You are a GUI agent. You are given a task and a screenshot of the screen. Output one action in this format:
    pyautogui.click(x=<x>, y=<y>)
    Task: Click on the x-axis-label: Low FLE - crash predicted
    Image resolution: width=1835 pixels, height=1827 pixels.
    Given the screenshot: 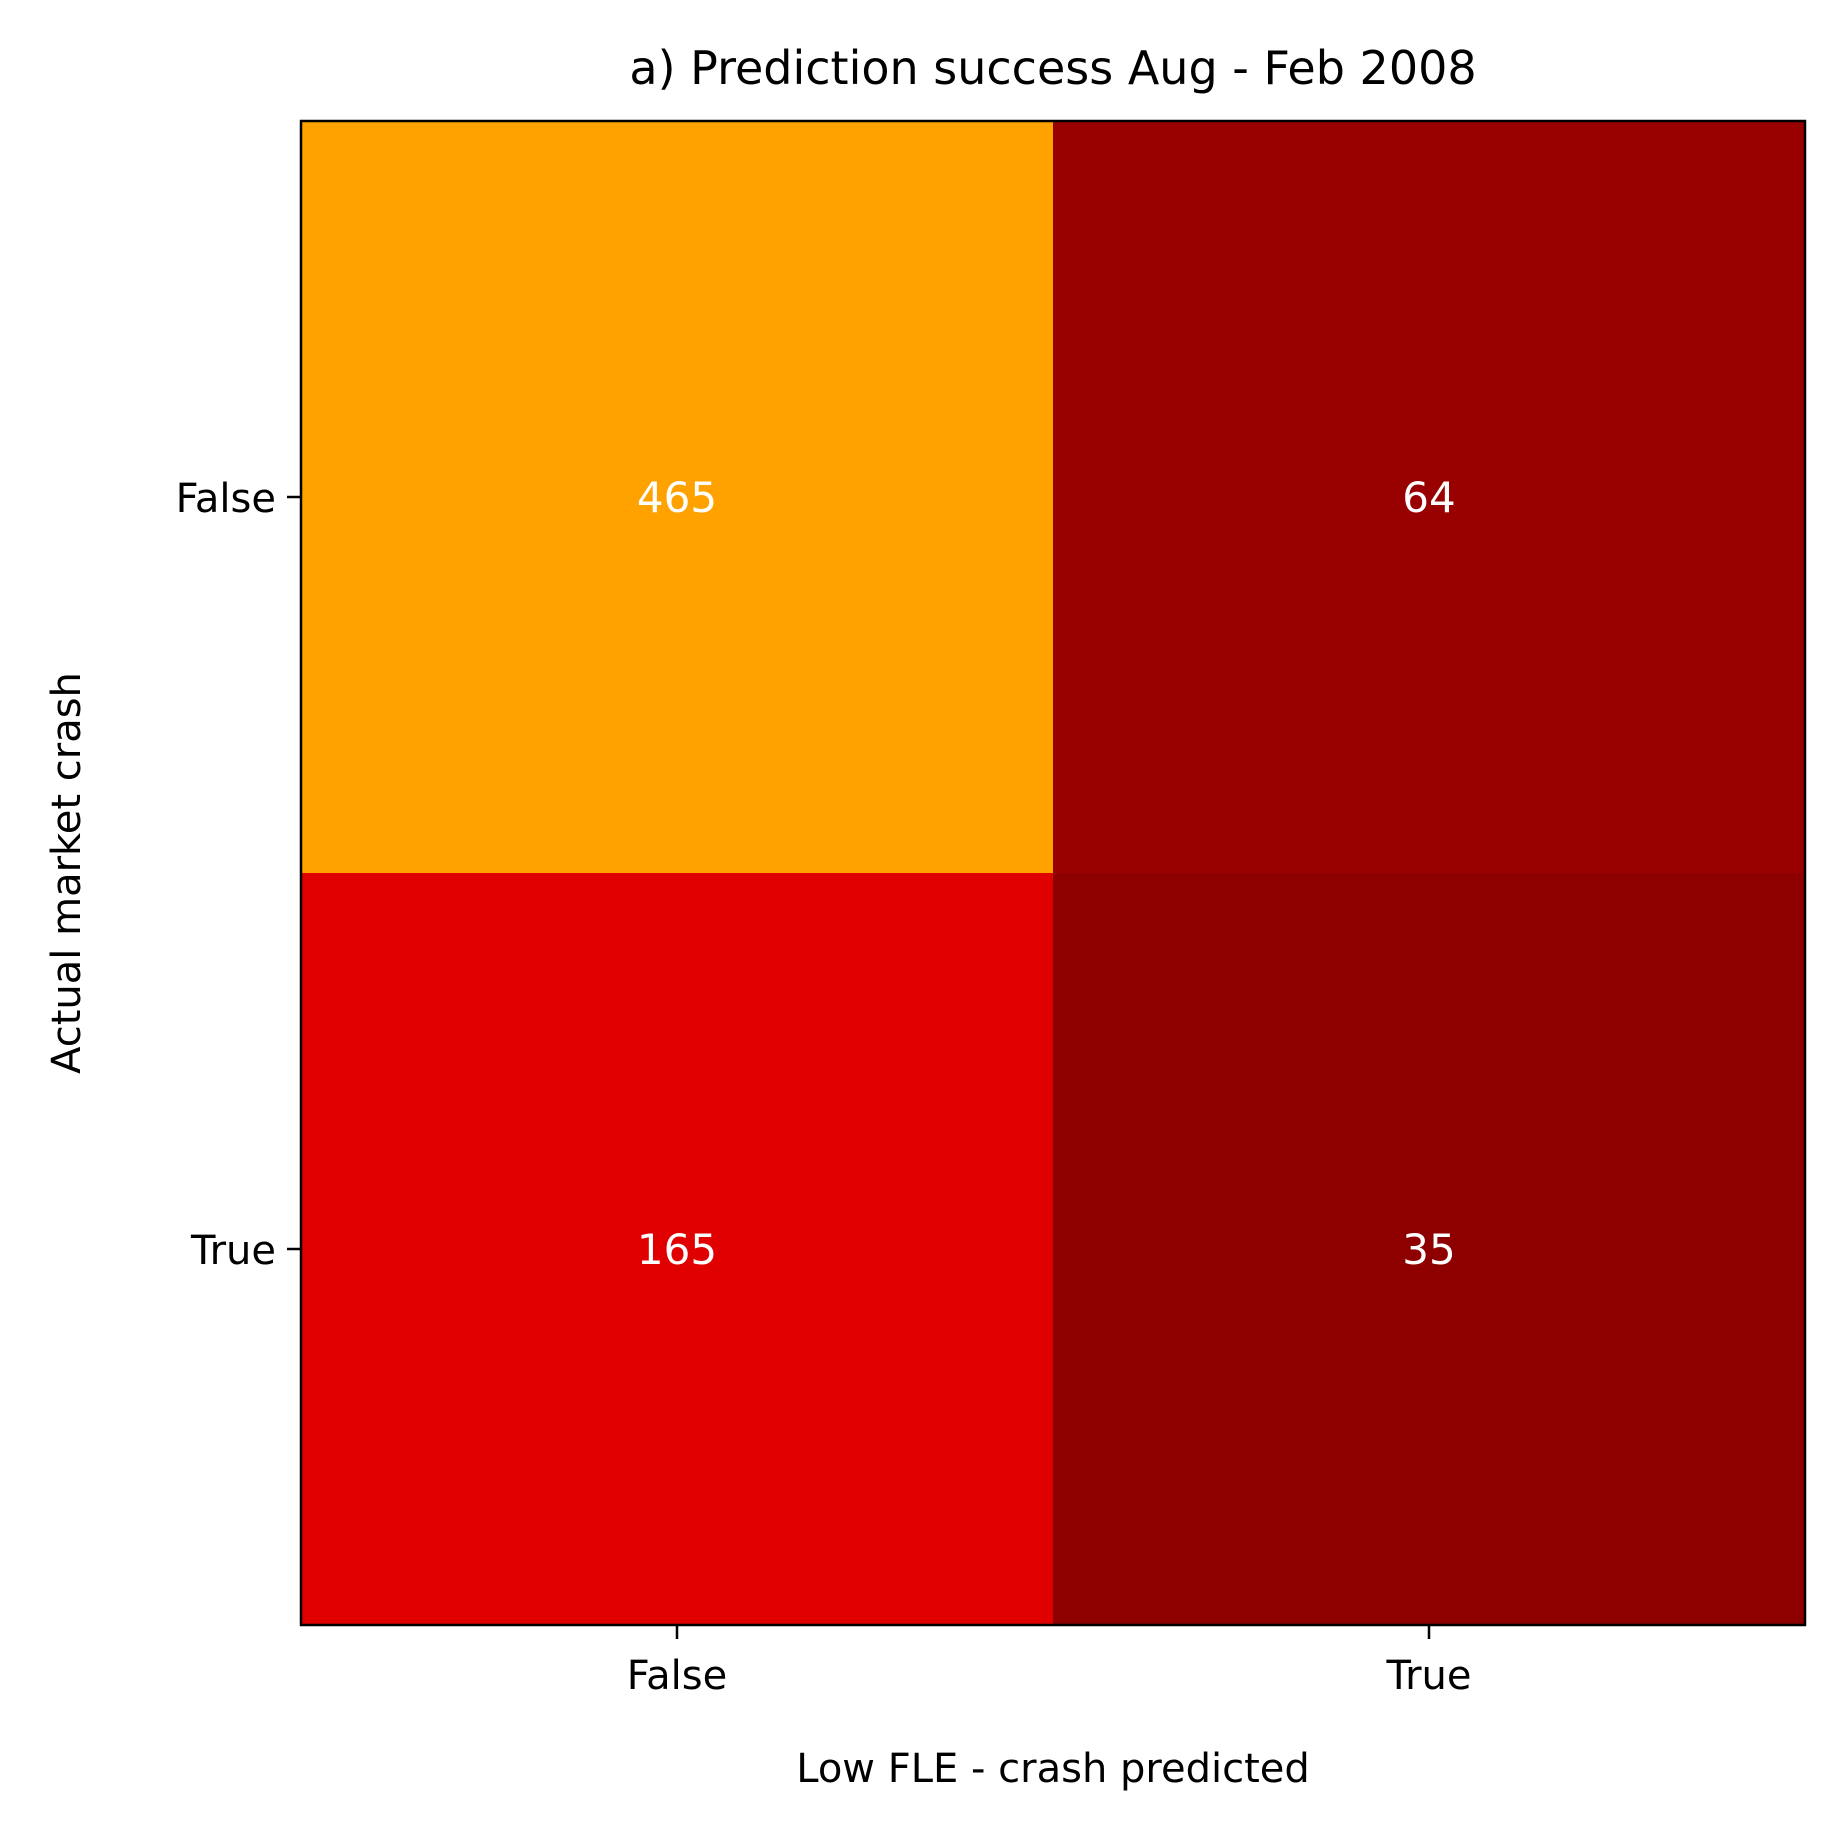 What is the action you would take?
    pyautogui.click(x=1053, y=1769)
    